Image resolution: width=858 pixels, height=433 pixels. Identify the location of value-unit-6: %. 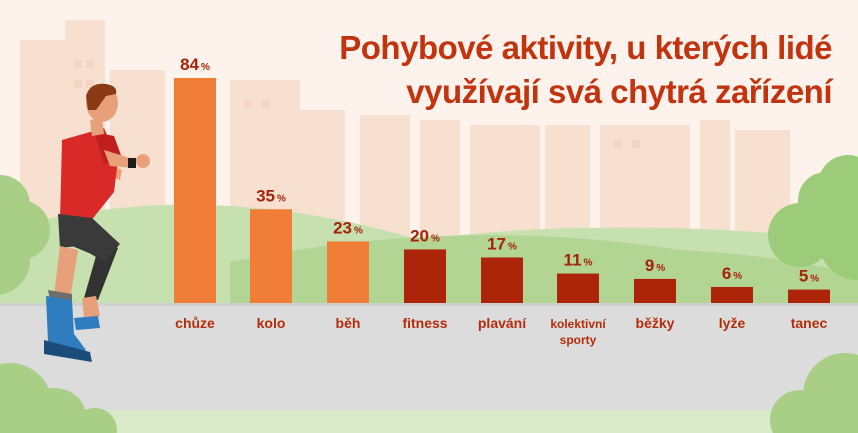
(660, 268).